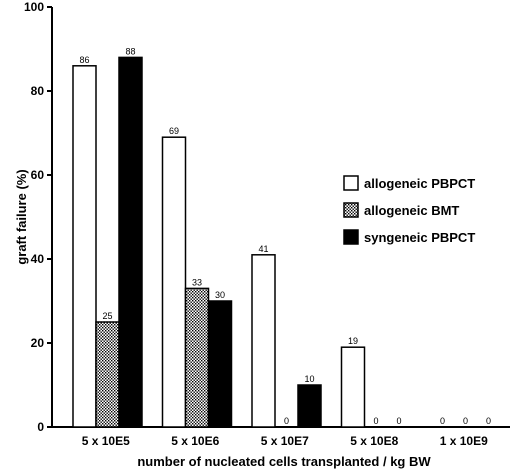  What do you see at coordinates (195, 441) in the screenshot?
I see `x-tick-label: 5 x 10E6` at bounding box center [195, 441].